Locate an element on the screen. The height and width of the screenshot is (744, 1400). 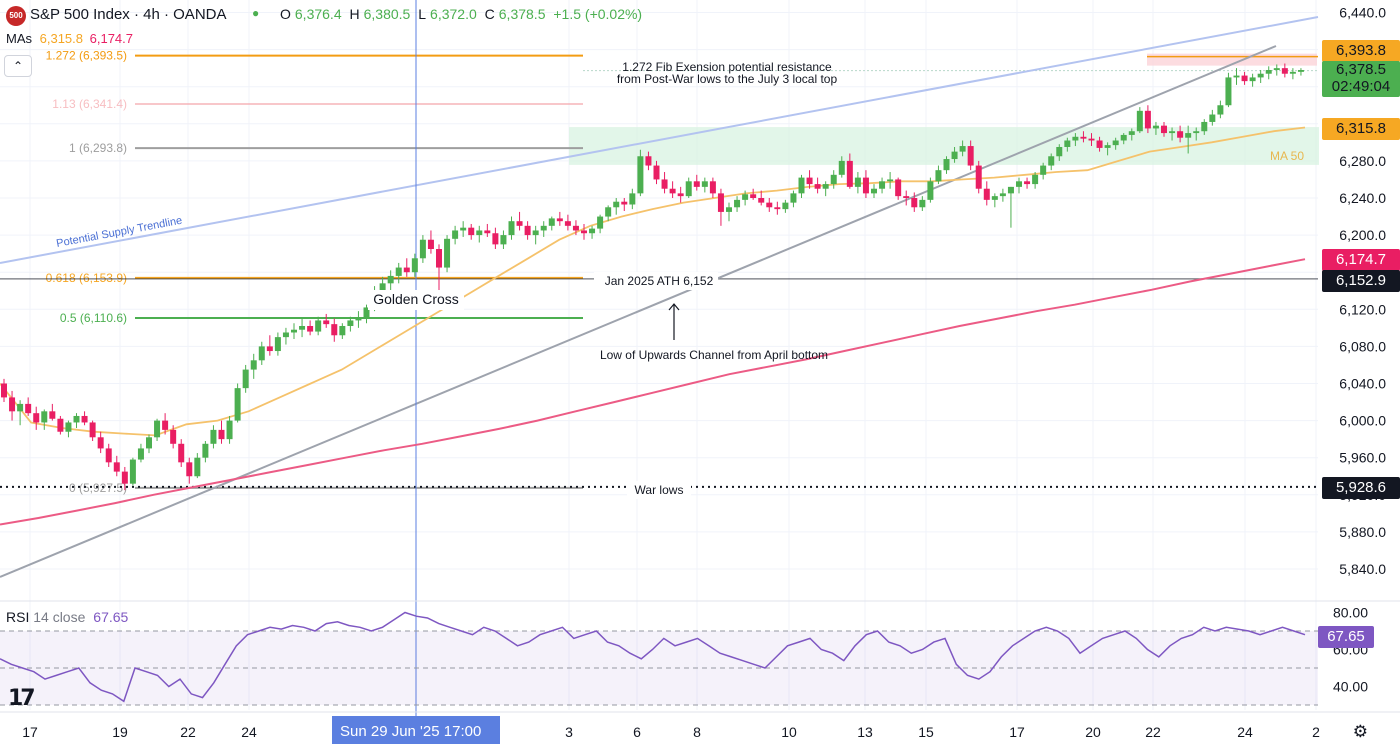
change-value: +1.5 (+0.02%) is located at coordinates (598, 14).